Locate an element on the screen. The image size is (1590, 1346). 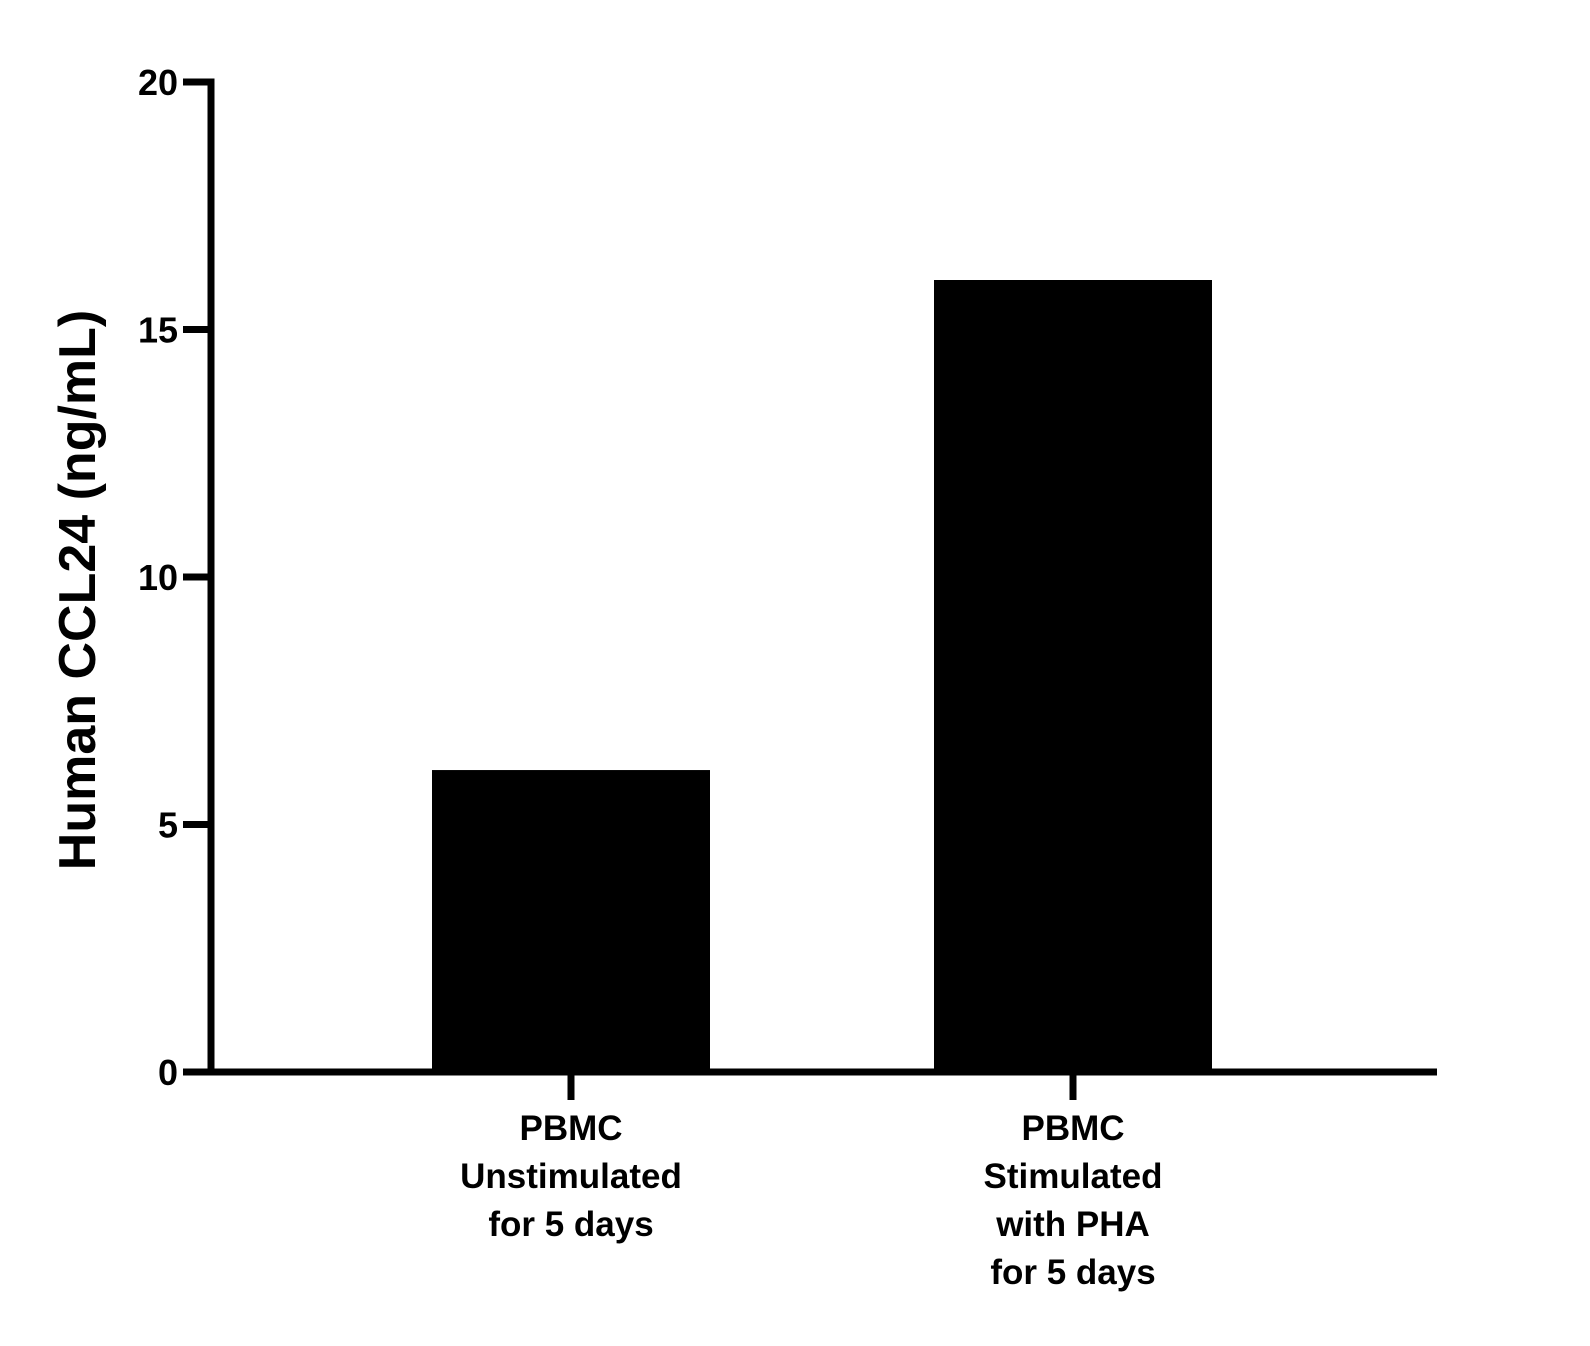
y-axis: 0 5 10 15 20 is located at coordinates (176, 577).